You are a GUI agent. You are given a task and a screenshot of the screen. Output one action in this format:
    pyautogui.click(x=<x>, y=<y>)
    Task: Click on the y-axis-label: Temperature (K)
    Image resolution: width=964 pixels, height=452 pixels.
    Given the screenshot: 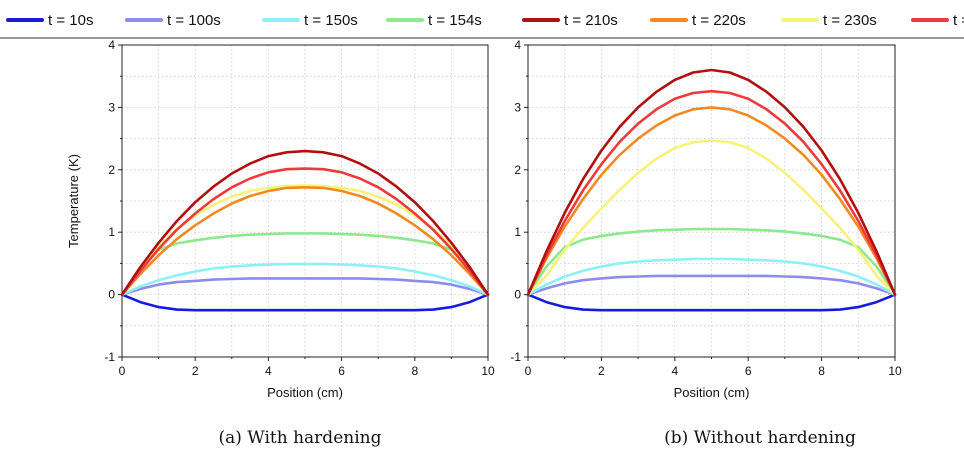 What is the action you would take?
    pyautogui.click(x=73, y=201)
    